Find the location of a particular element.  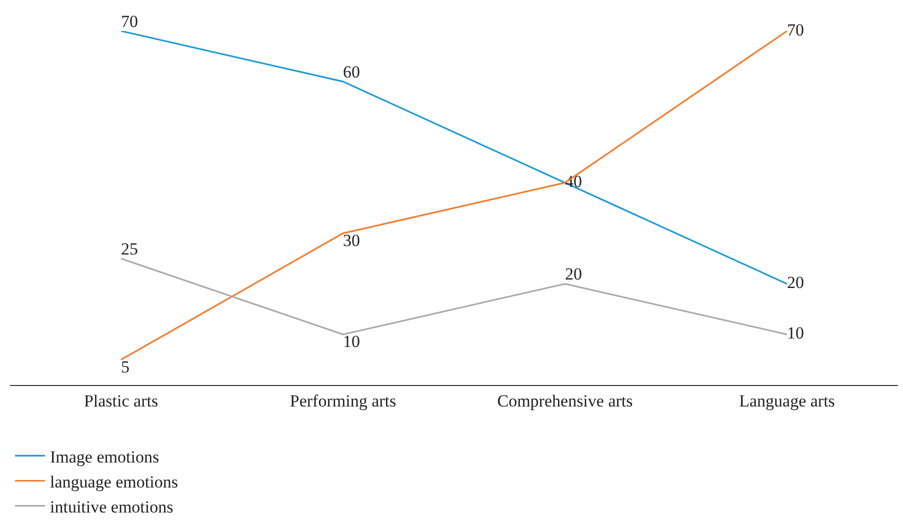

x-tick-label: Plastic arts is located at coordinates (121, 400).